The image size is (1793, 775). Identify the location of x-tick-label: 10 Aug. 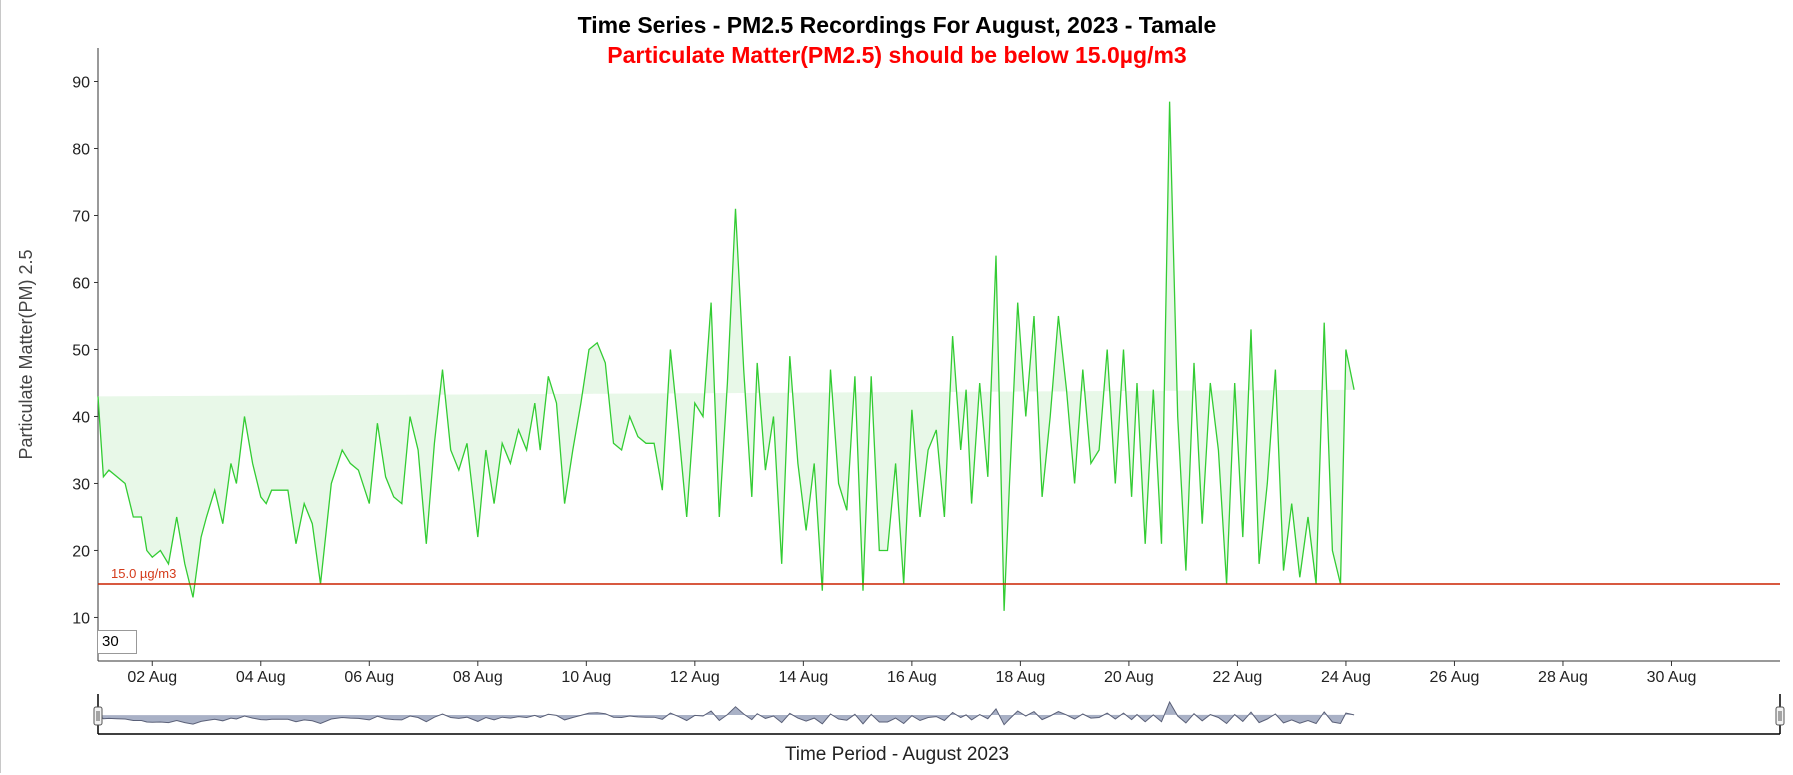
(586, 677).